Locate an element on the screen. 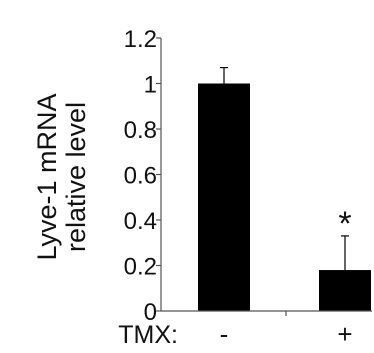  y-axis-ticks: 0 0.2 0.4 0.6 0.8 1 1.2 is located at coordinates (142, 176).